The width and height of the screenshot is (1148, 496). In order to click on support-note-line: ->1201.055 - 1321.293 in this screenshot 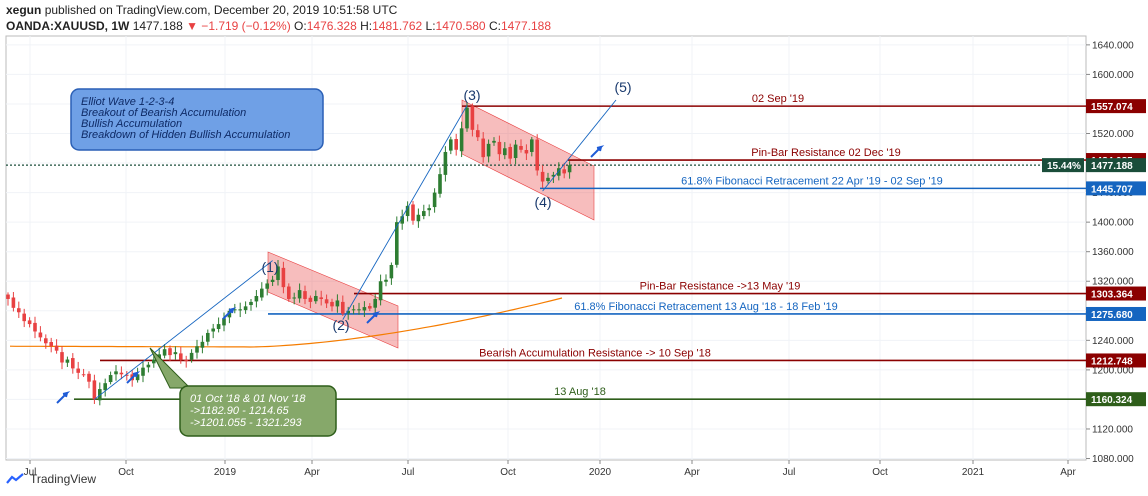, I will do `click(246, 423)`.